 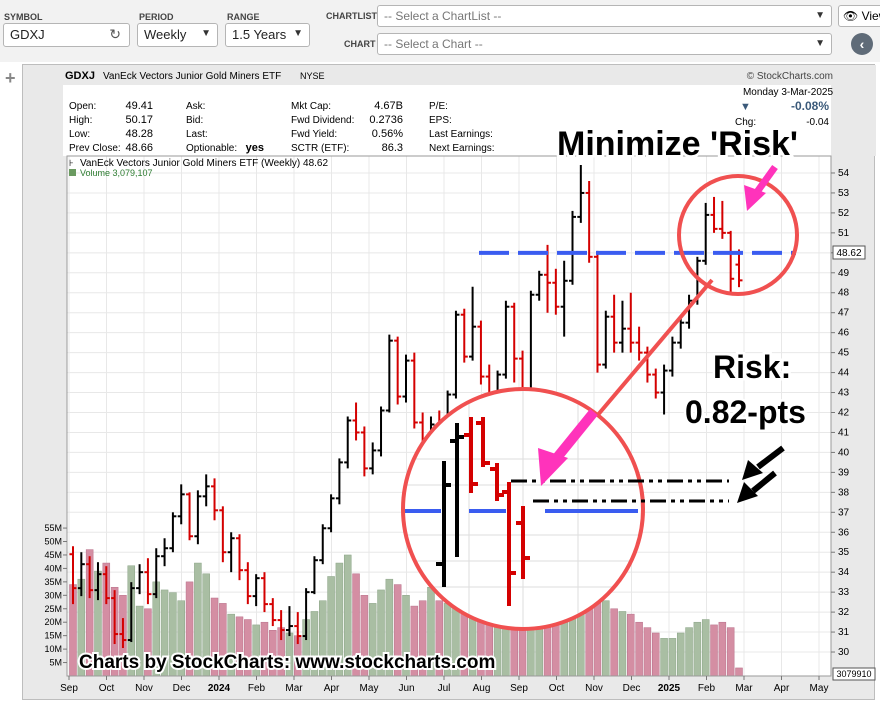 What do you see at coordinates (139, 148) in the screenshot?
I see `stat-value: 48.66` at bounding box center [139, 148].